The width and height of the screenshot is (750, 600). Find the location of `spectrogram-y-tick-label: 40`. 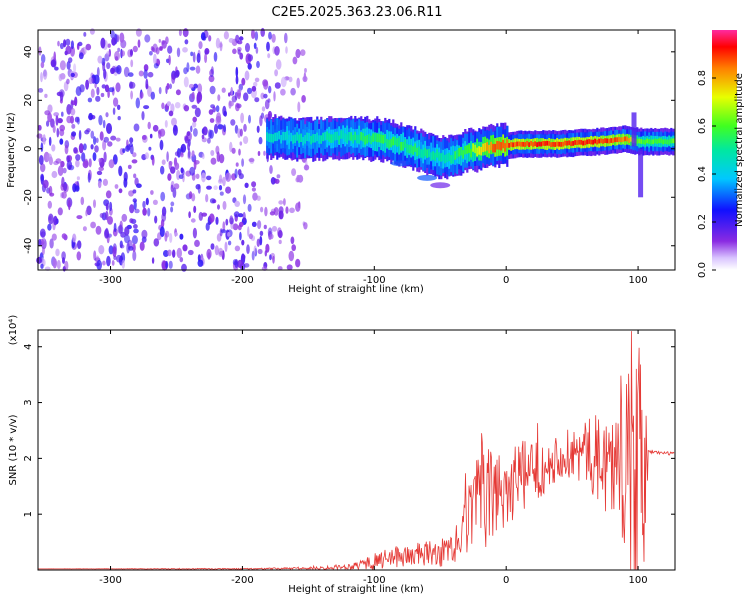

spectrogram-y-tick-label: 40 is located at coordinates (28, 51).